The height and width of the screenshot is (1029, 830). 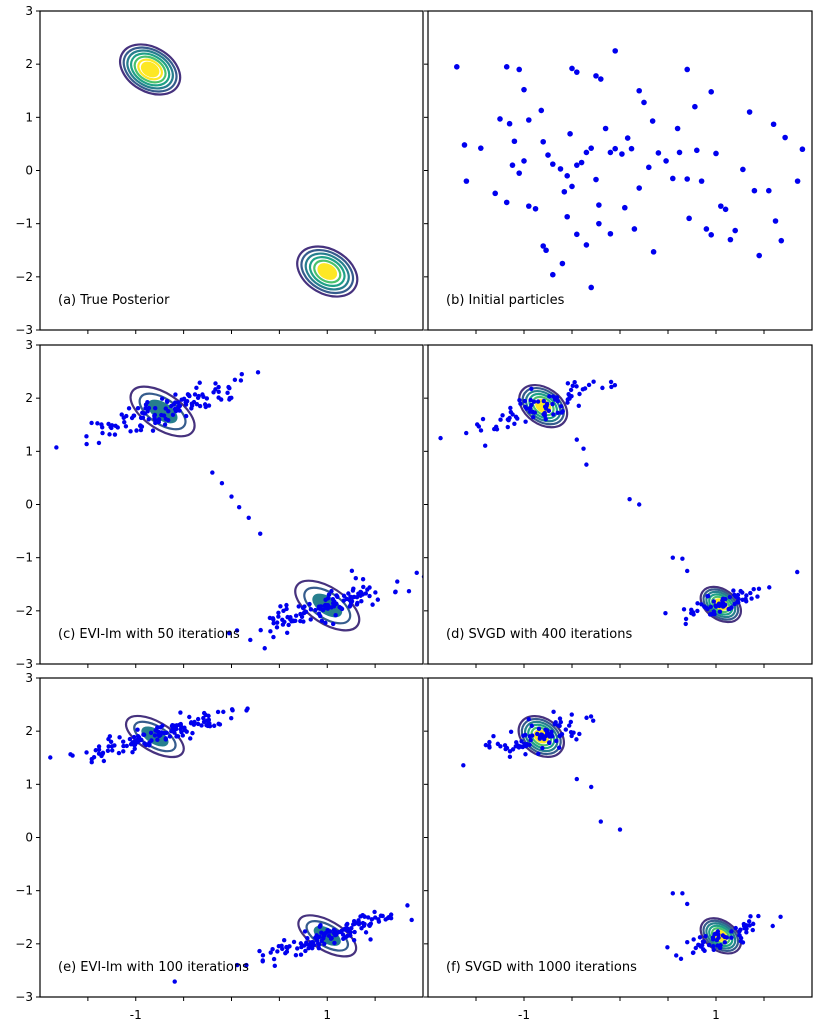 I want to click on y-tick-label: 2, so click(x=29, y=398).